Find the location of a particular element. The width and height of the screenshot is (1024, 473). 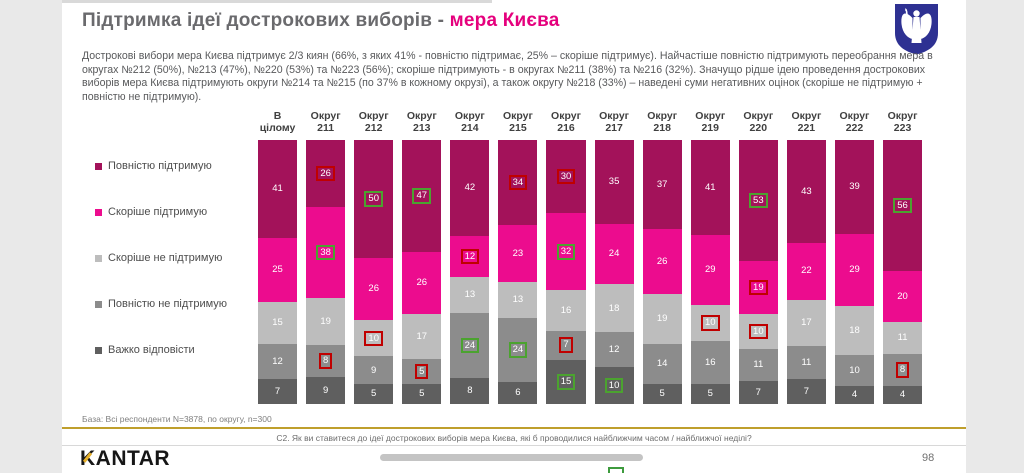

bar-segment: 7 is located at coordinates (278, 391).